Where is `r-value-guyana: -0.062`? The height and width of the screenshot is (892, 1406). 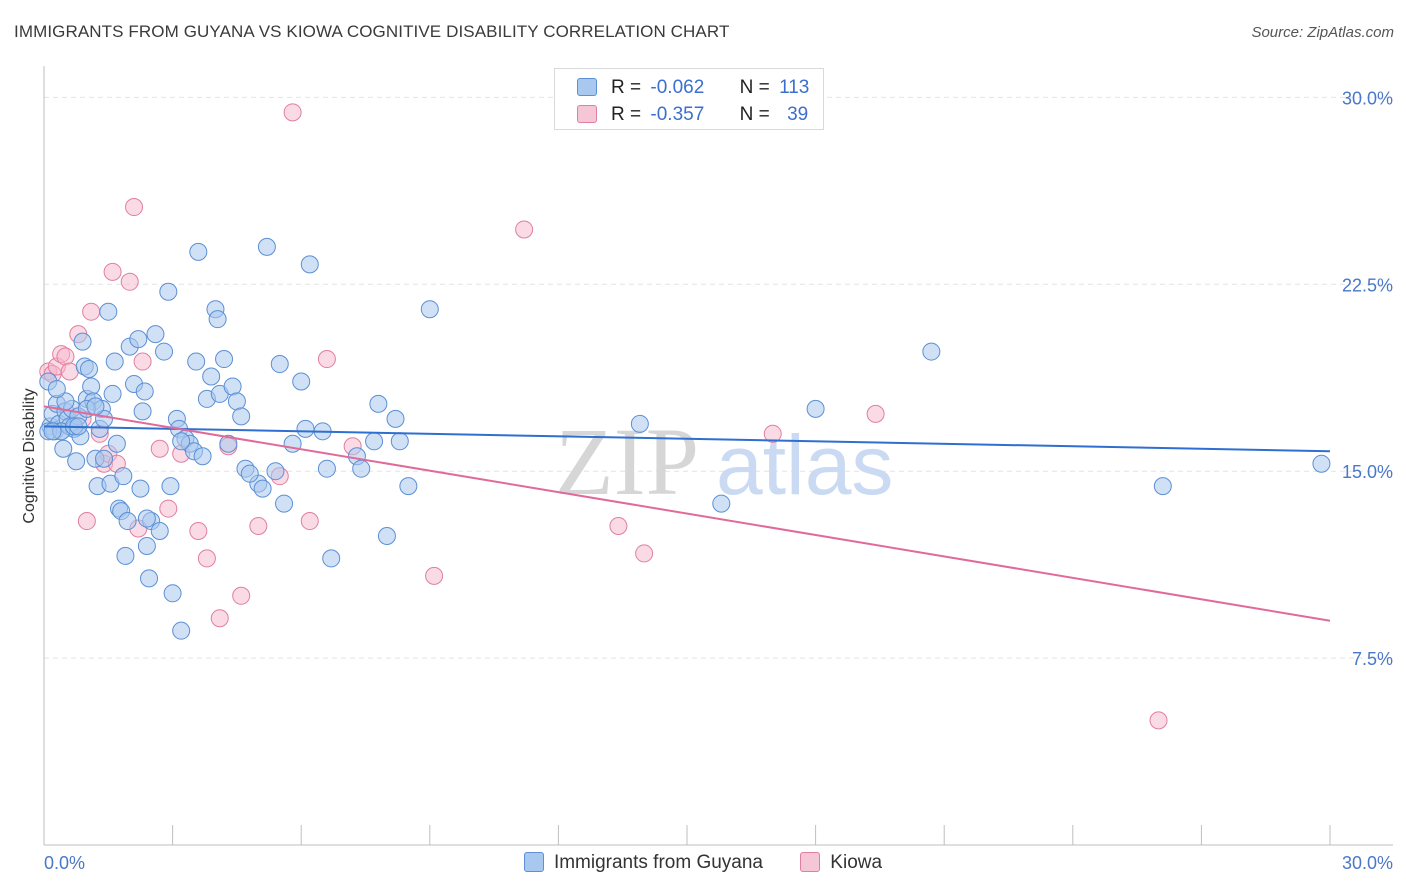
r-value-guyana: -0.062 is located at coordinates (677, 87).